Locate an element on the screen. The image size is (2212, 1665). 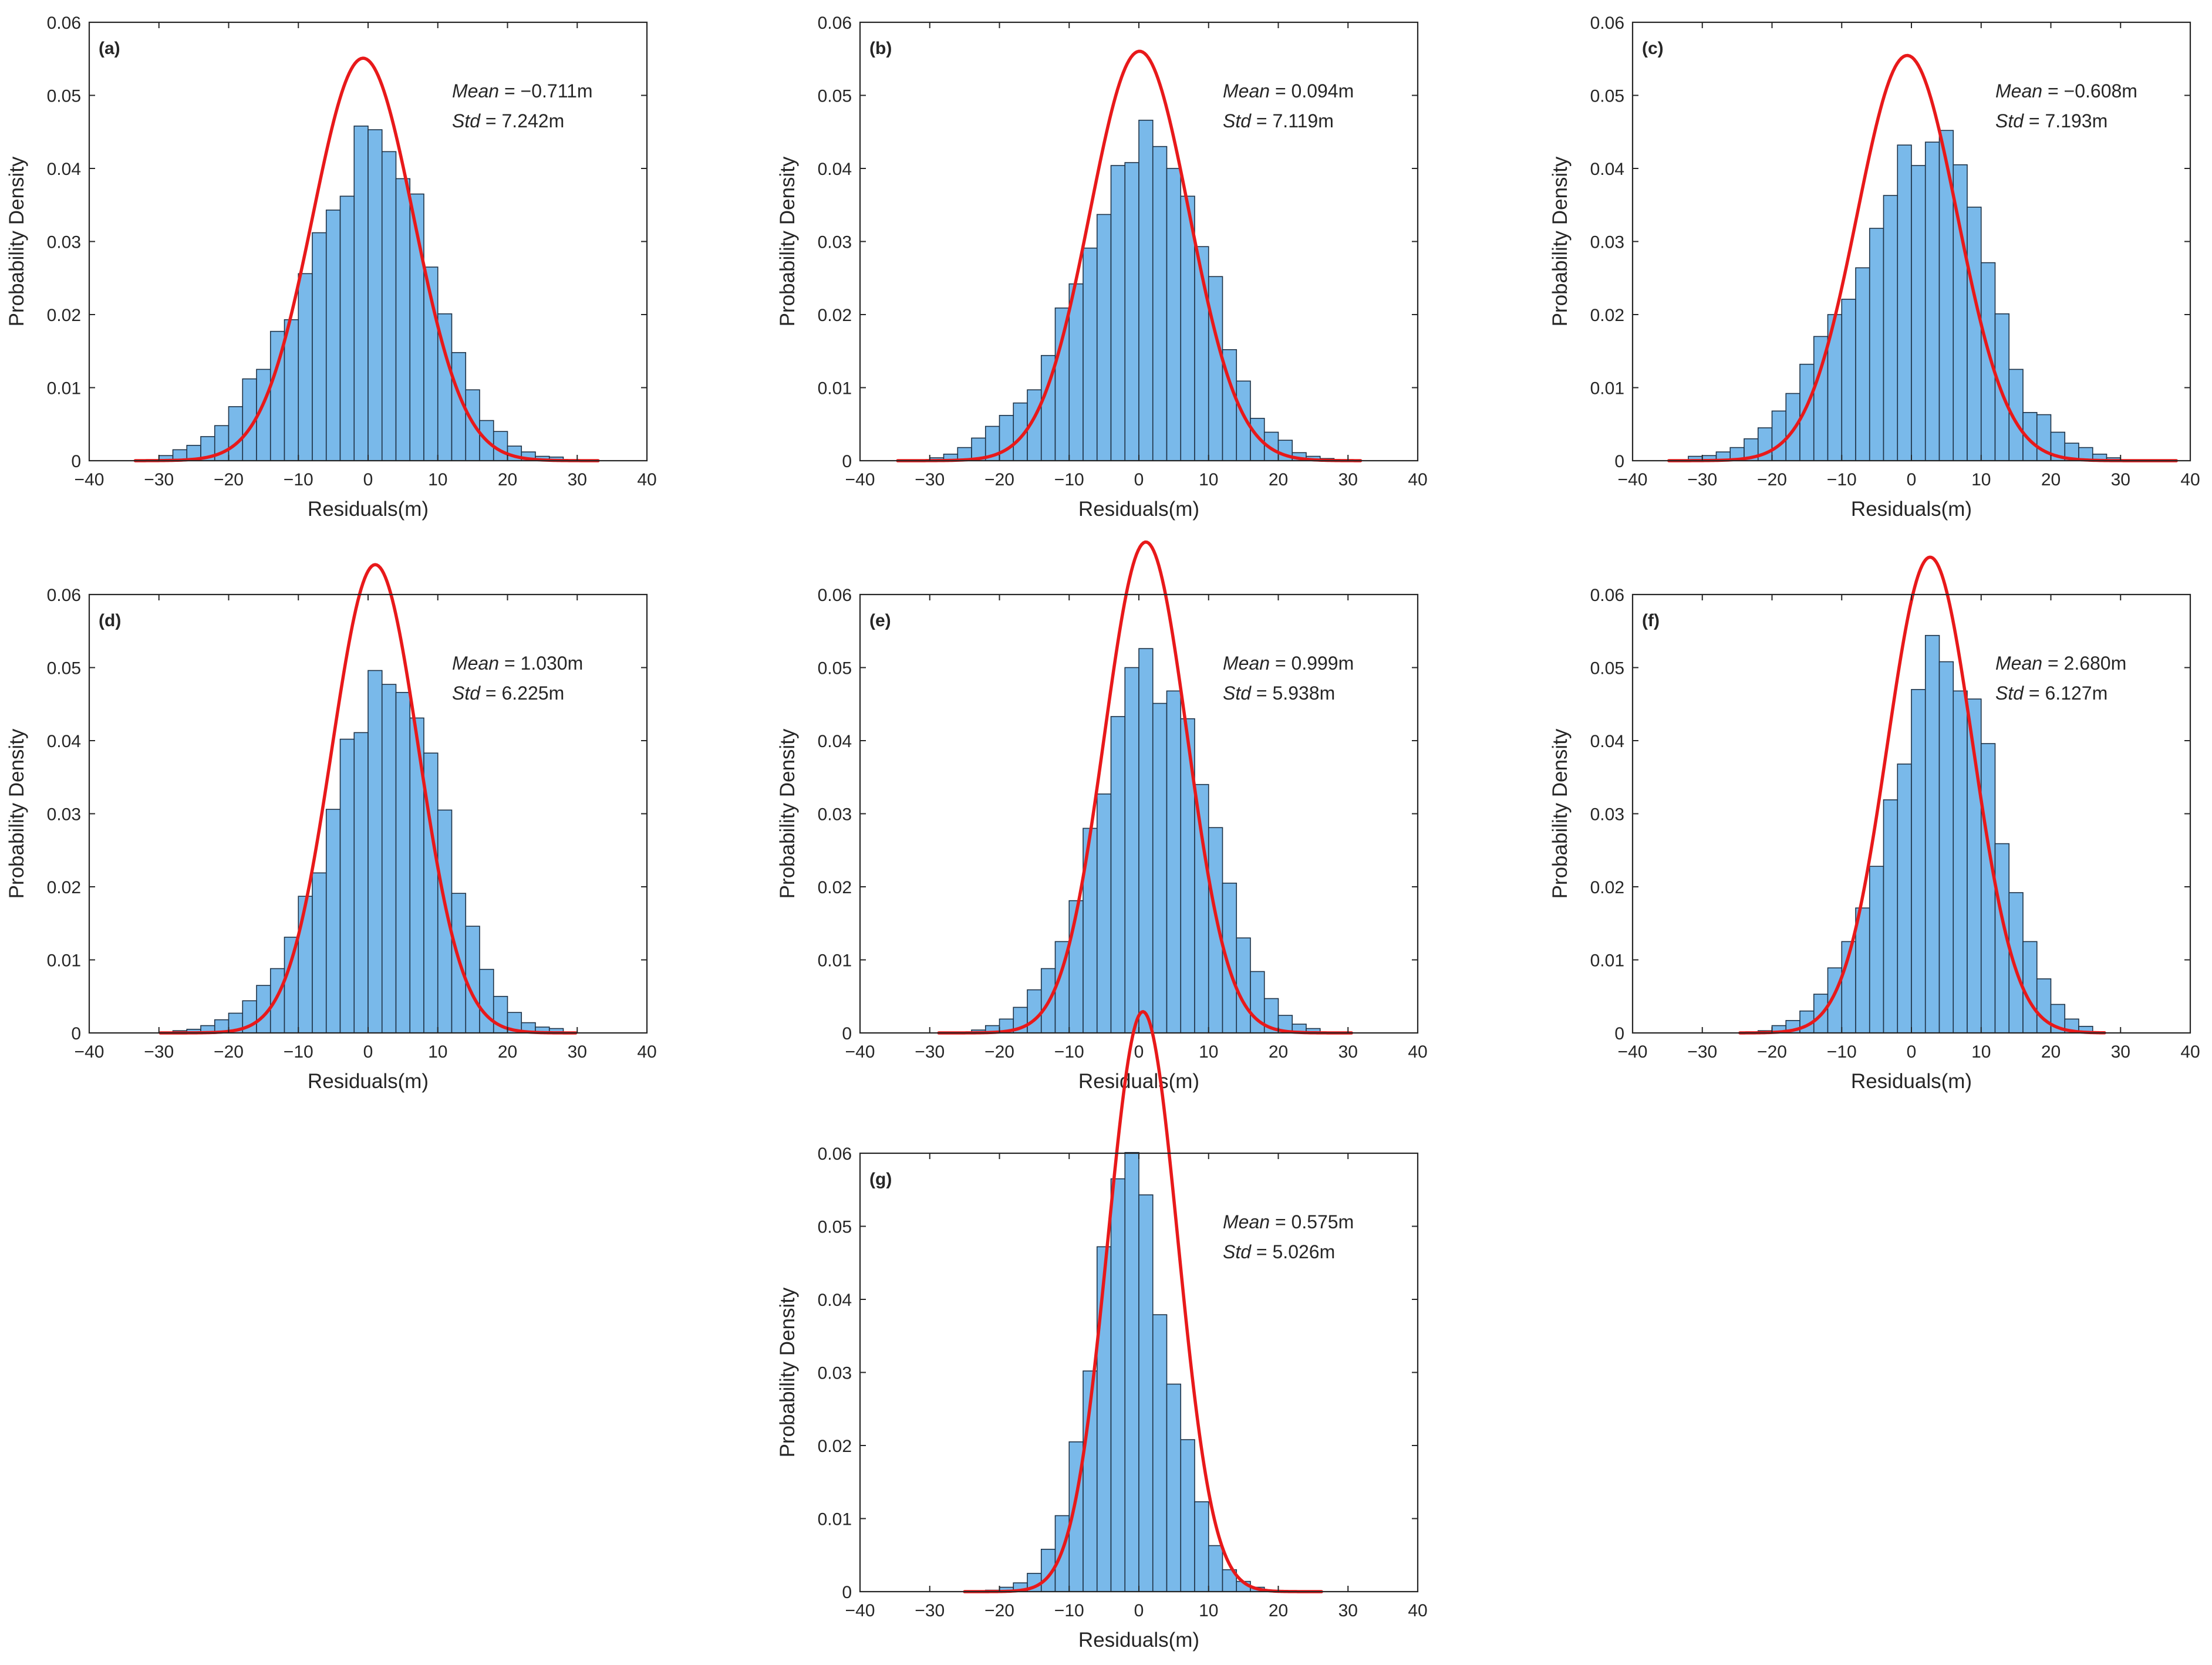
panel-tag: (c) is located at coordinates (1653, 49).